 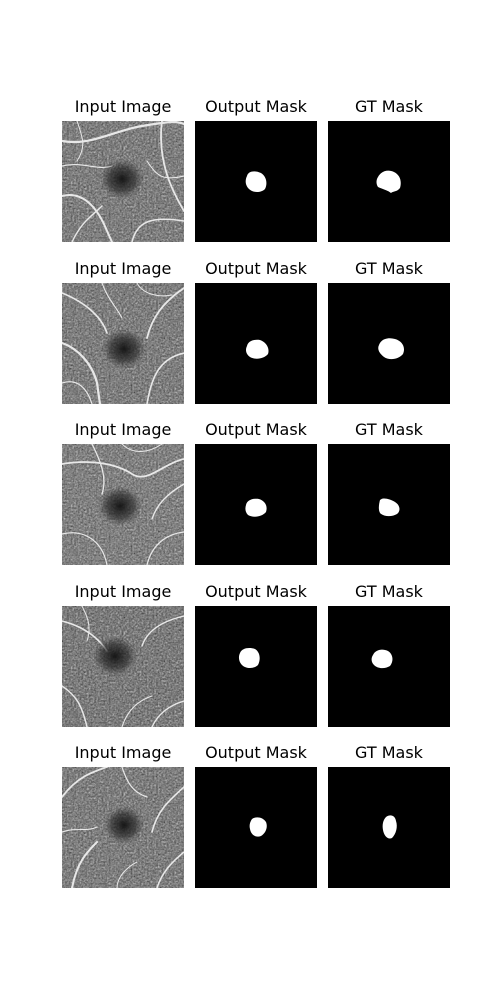 I want to click on row-1-output-title: Output Mask, so click(x=256, y=106).